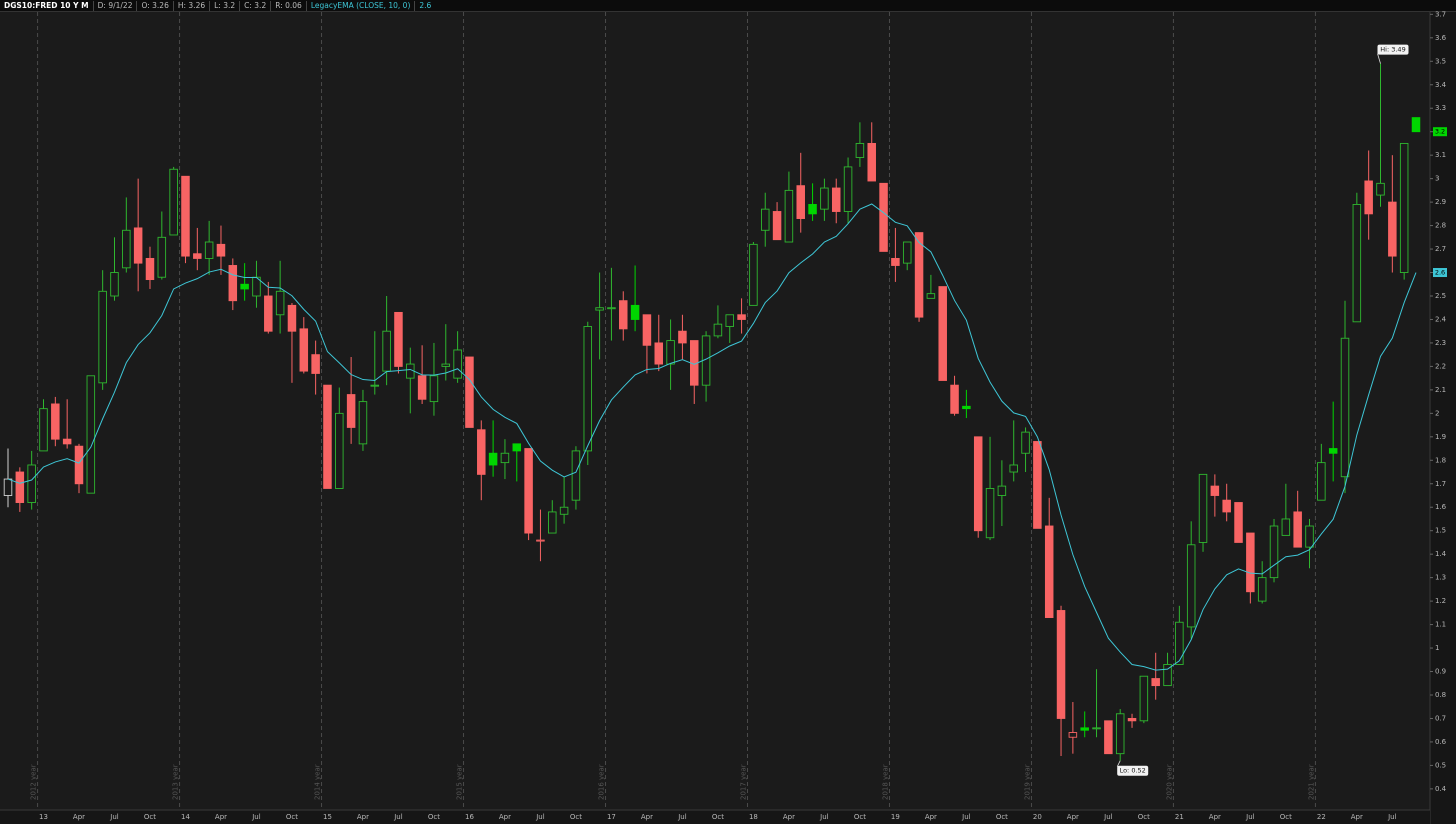 The image size is (1456, 824). Describe the element at coordinates (361, 5) in the screenshot. I see `study-name: LegacyEMA (CLOSE, 10, 0)` at that location.